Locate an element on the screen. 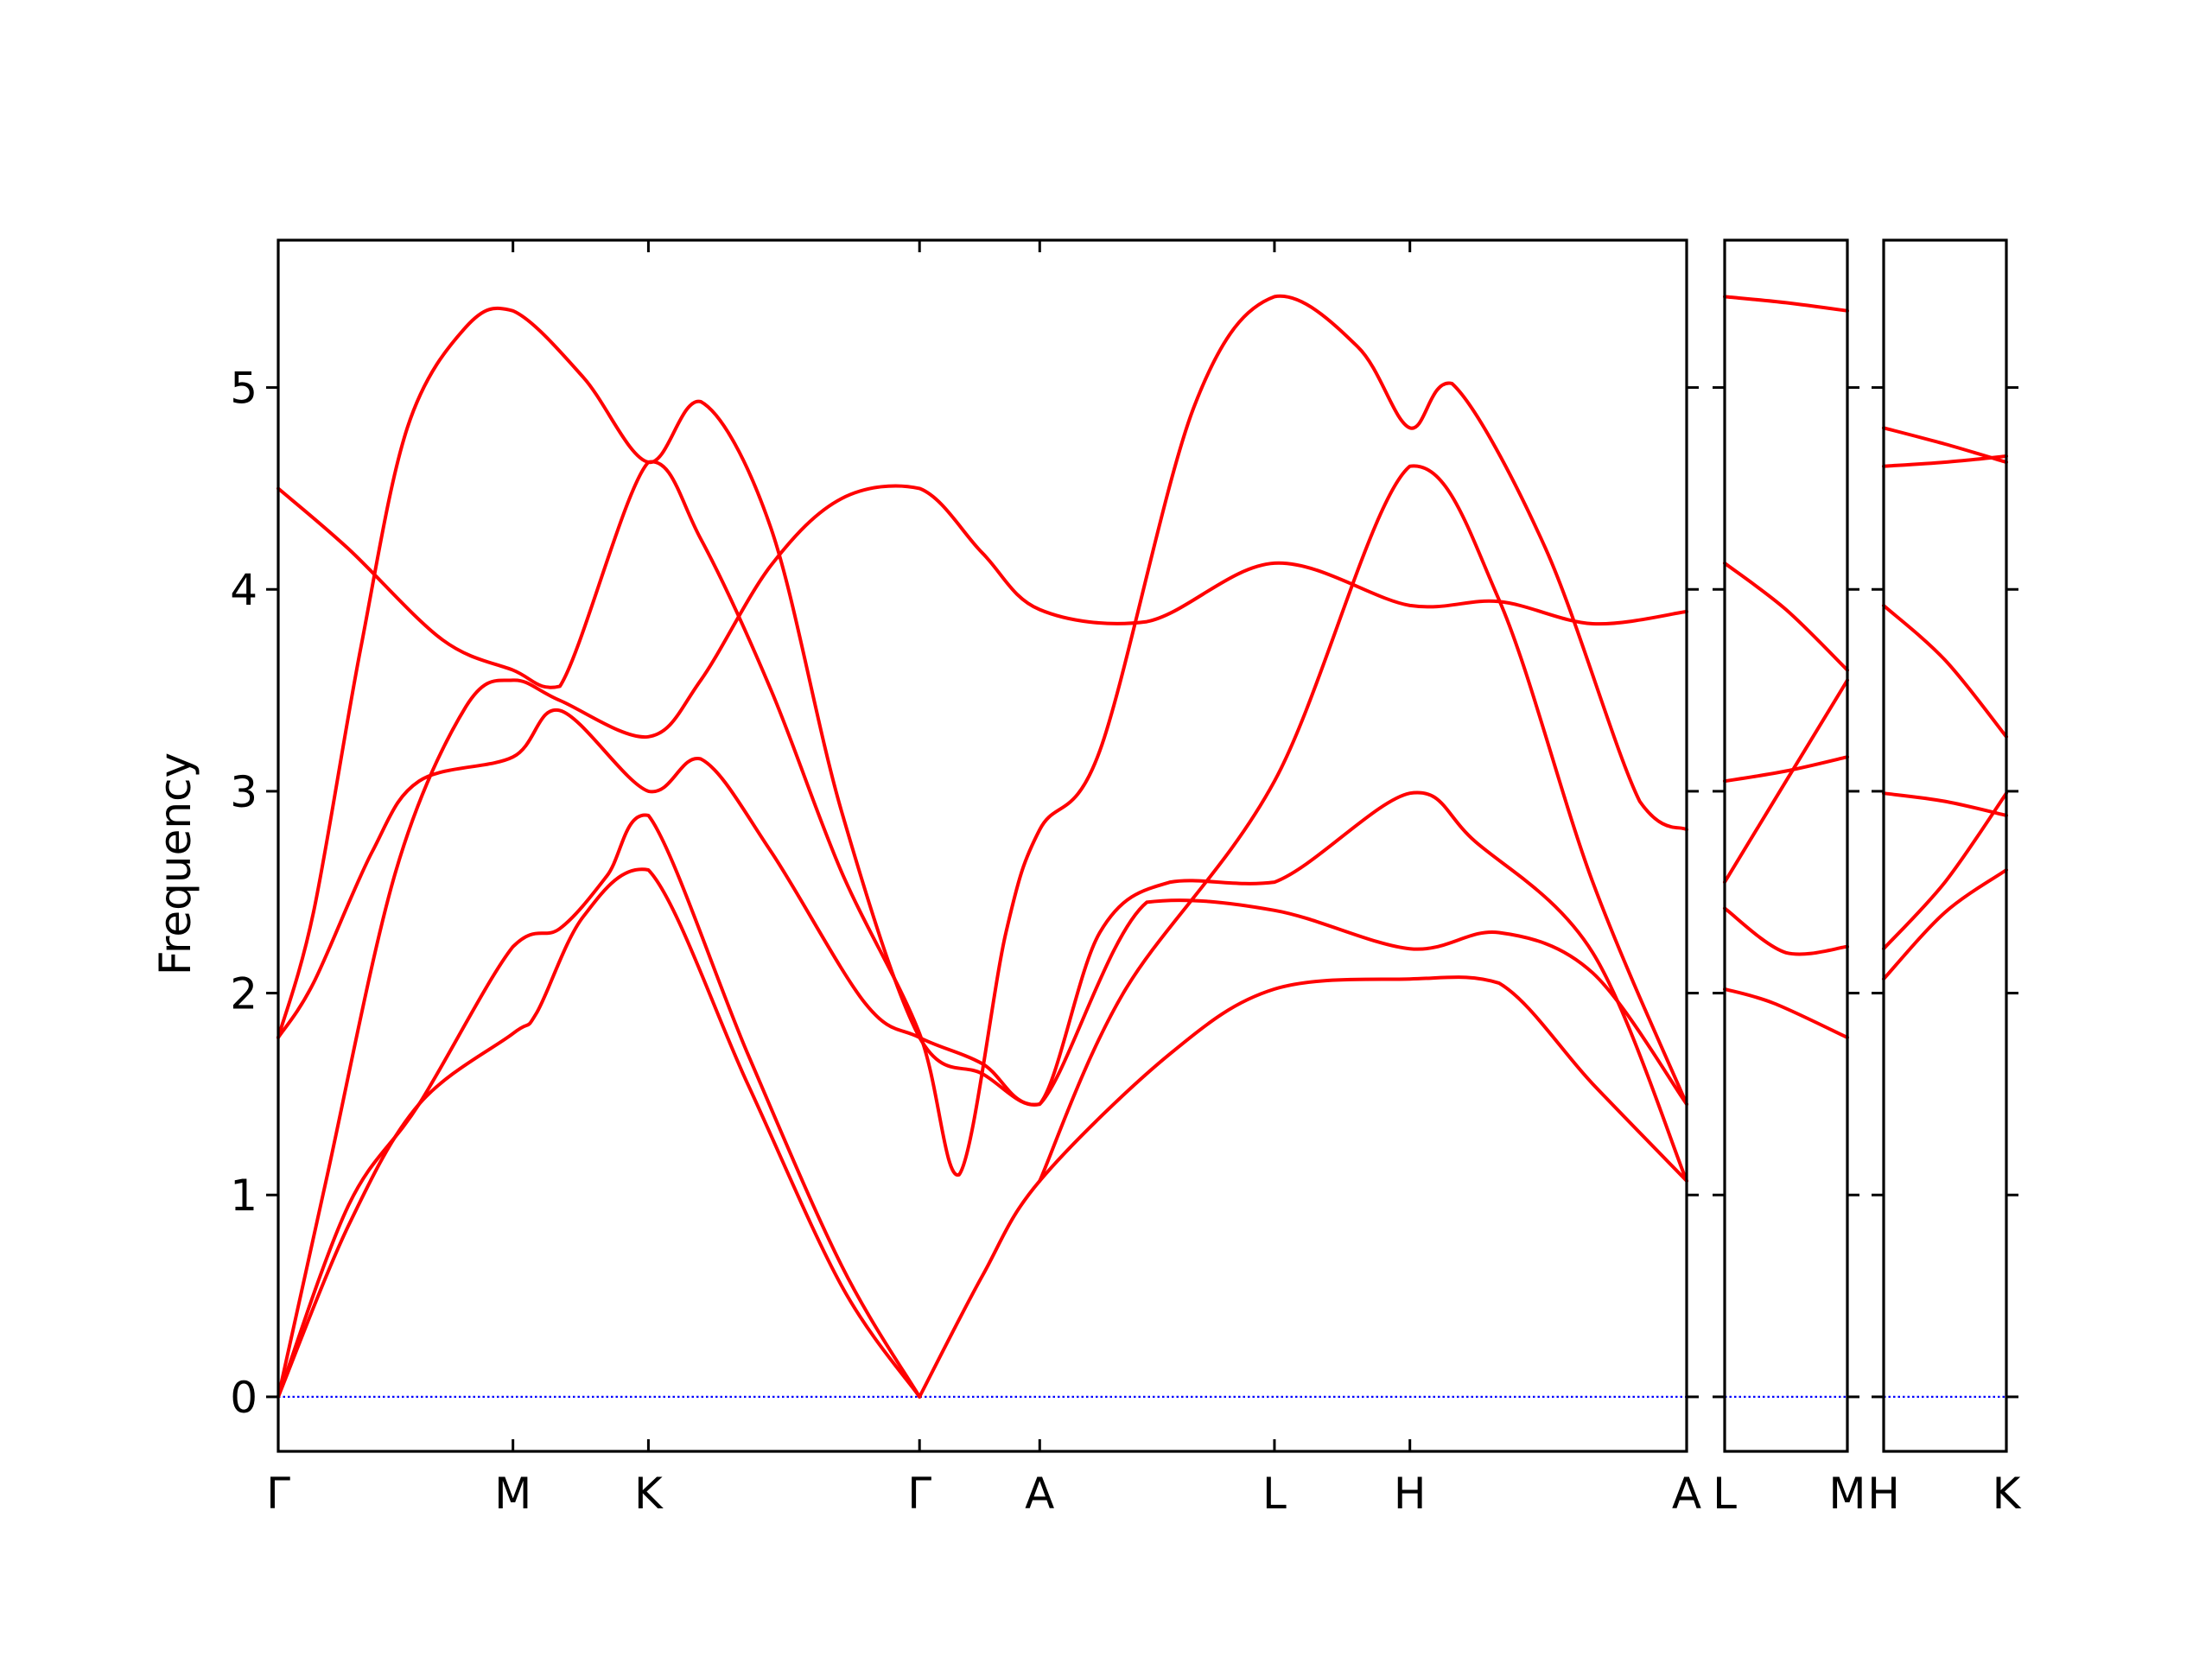 Image resolution: width=2212 pixels, height=1663 pixels. y-axis-label: Frequency is located at coordinates (175, 864).